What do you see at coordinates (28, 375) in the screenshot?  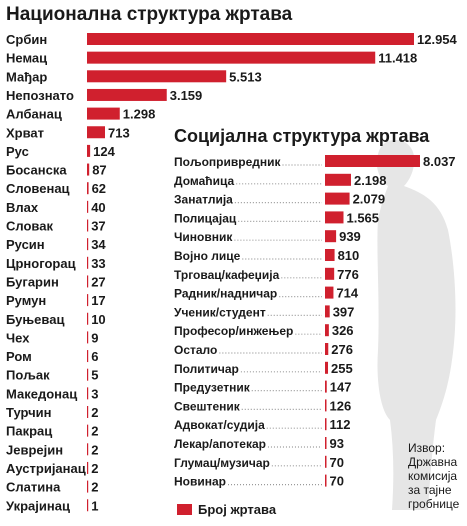 I see `national-category-label: Пољак` at bounding box center [28, 375].